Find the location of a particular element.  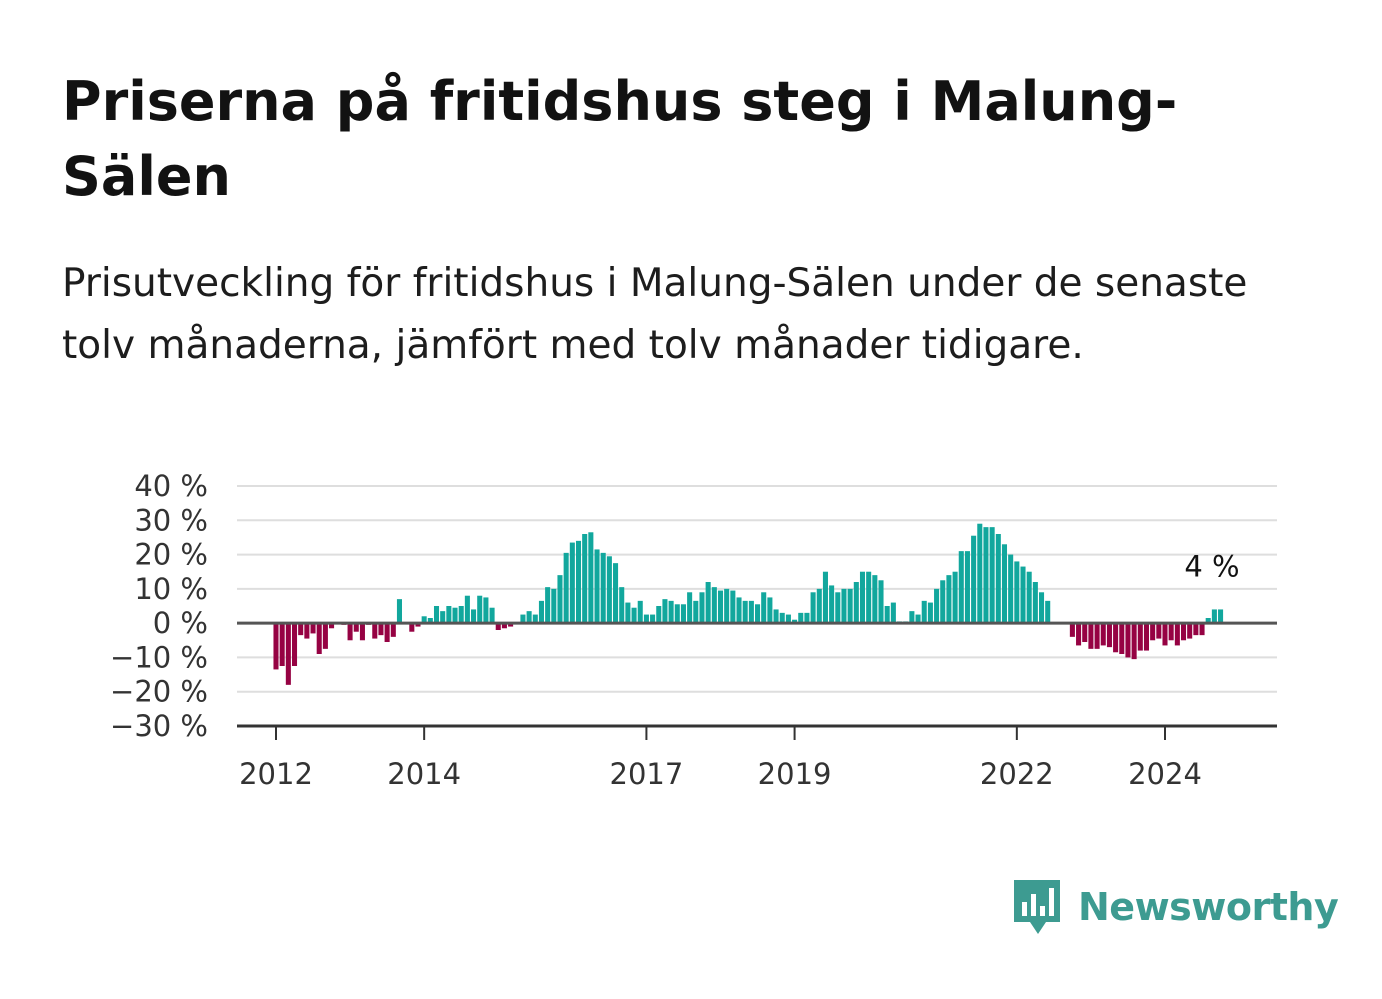

y-tick-label: 30 % is located at coordinates (171, 520).